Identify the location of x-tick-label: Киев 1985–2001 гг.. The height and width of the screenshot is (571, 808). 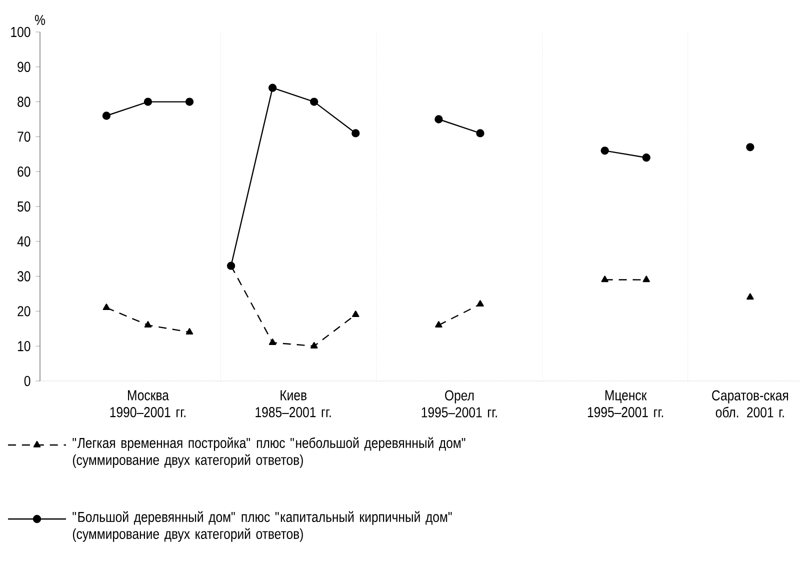
(293, 404).